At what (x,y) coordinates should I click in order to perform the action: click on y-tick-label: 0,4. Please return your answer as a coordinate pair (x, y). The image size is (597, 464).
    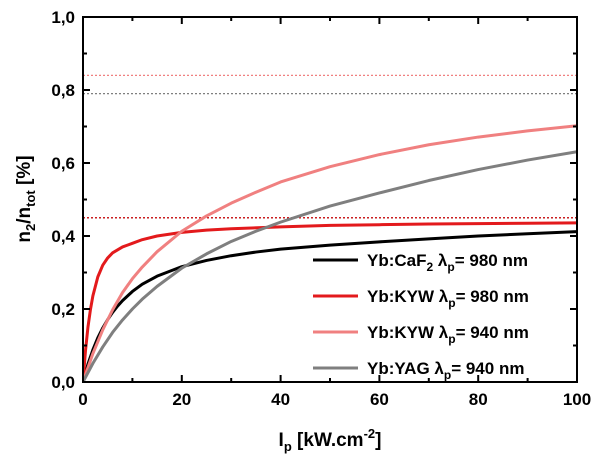
    Looking at the image, I should click on (63, 236).